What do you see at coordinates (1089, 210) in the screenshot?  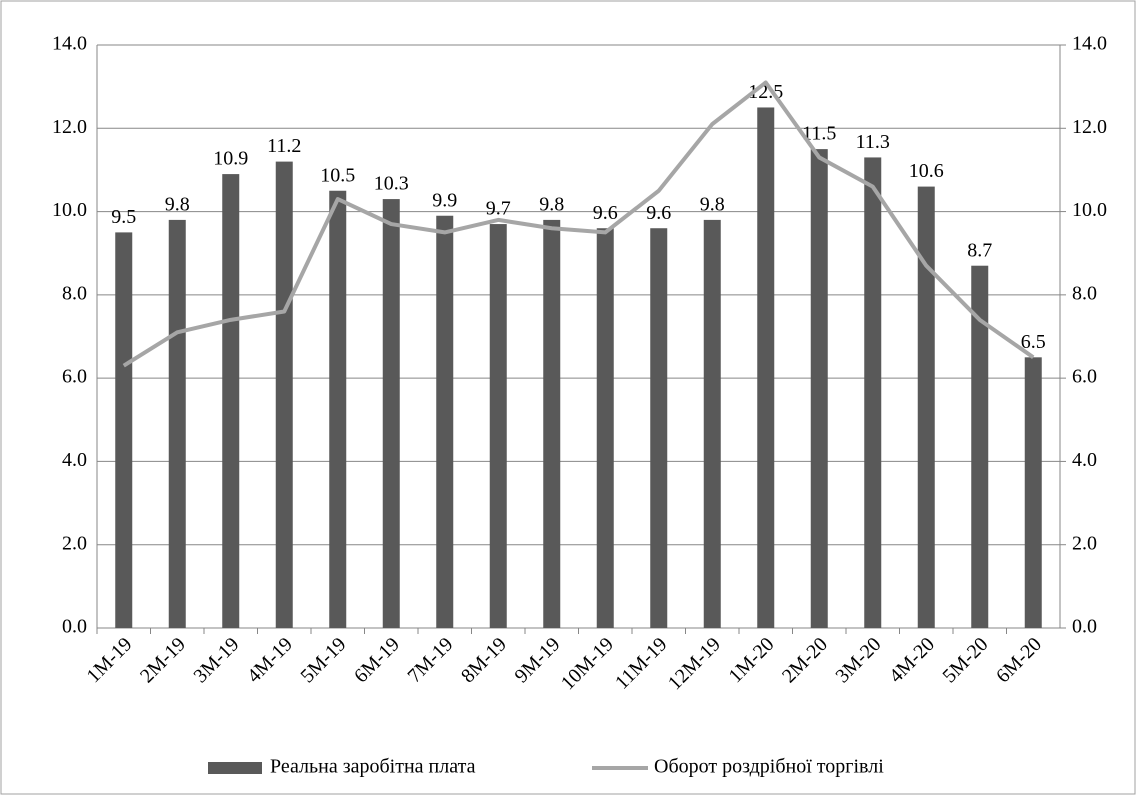 I see `y2-tick-label: 10.0` at bounding box center [1089, 210].